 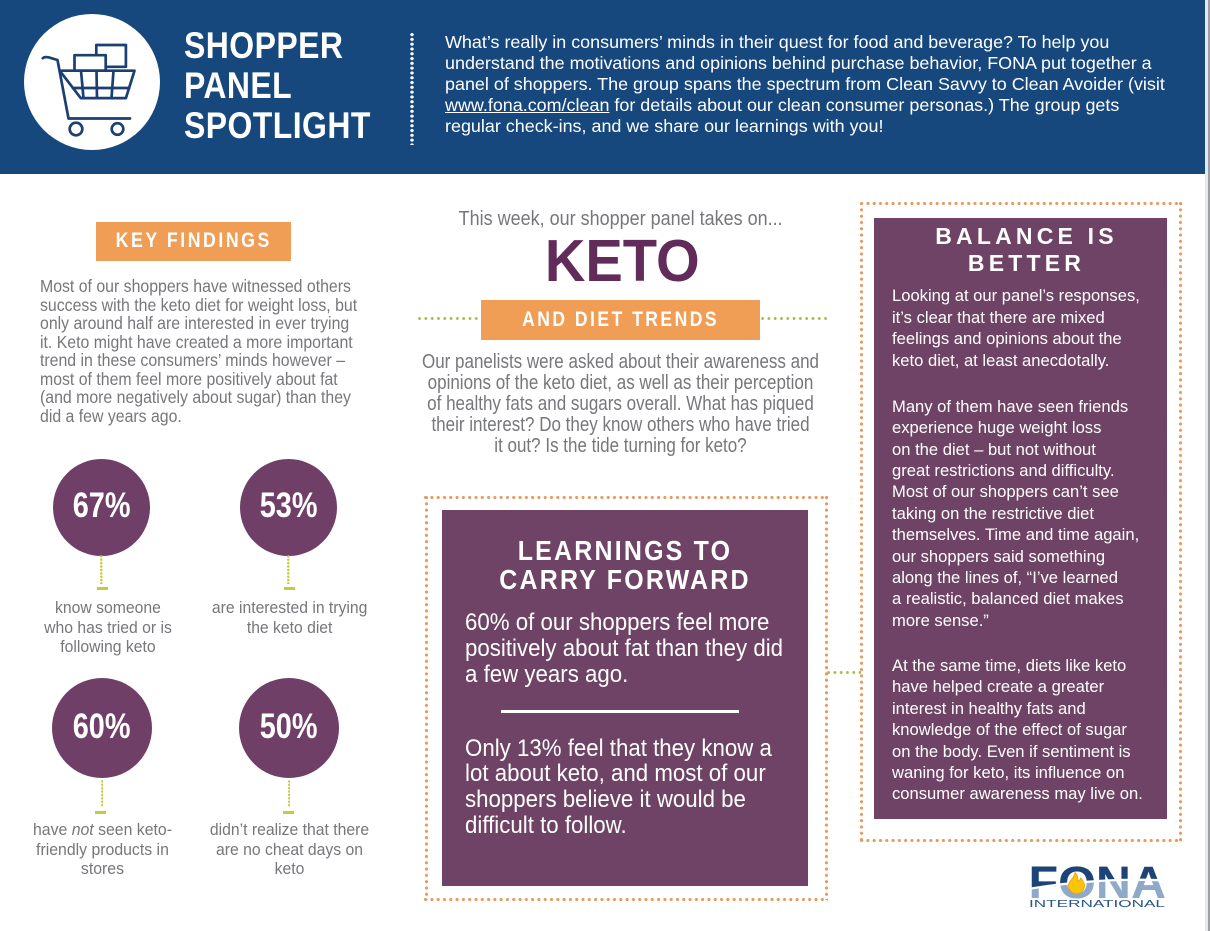 What do you see at coordinates (1097, 903) in the screenshot?
I see `svg-text: INTERNATIONAL` at bounding box center [1097, 903].